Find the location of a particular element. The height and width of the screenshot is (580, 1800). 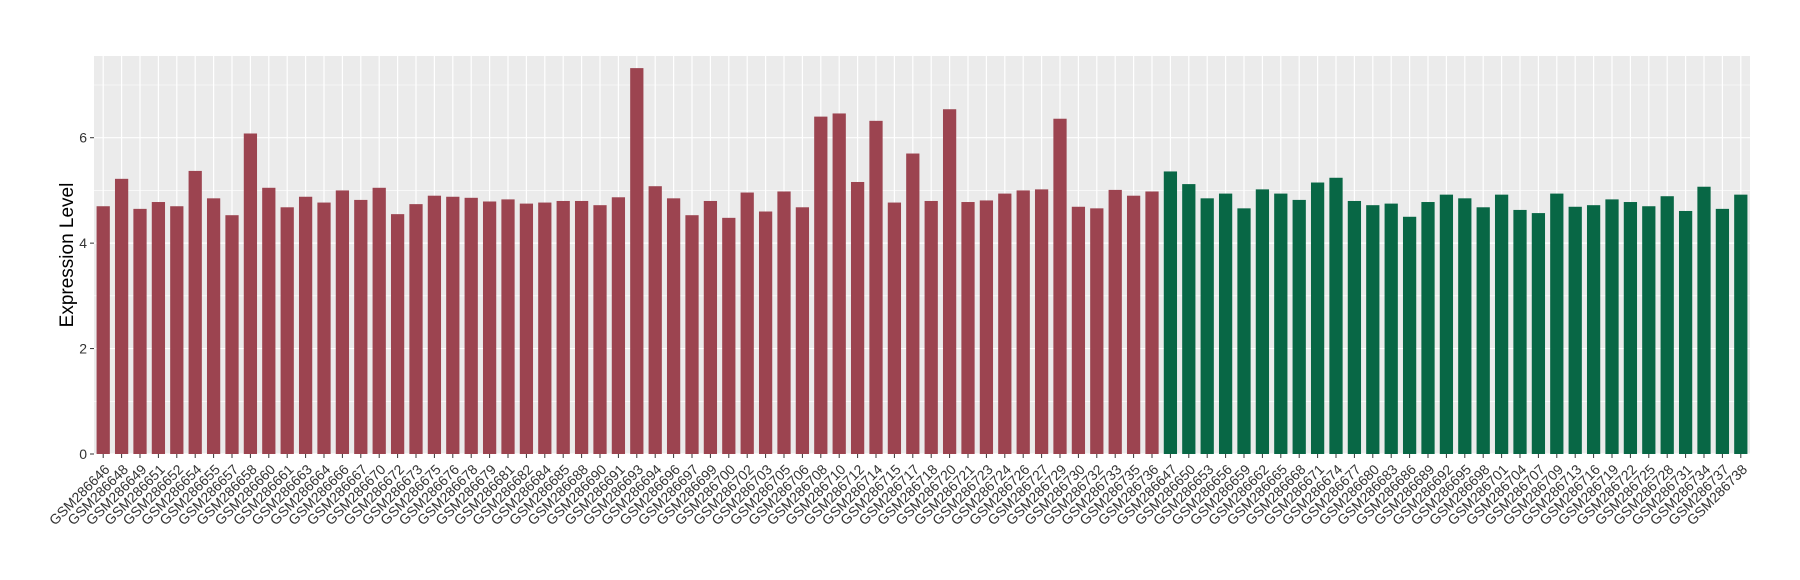

bar-GSM286712 is located at coordinates (857, 318).